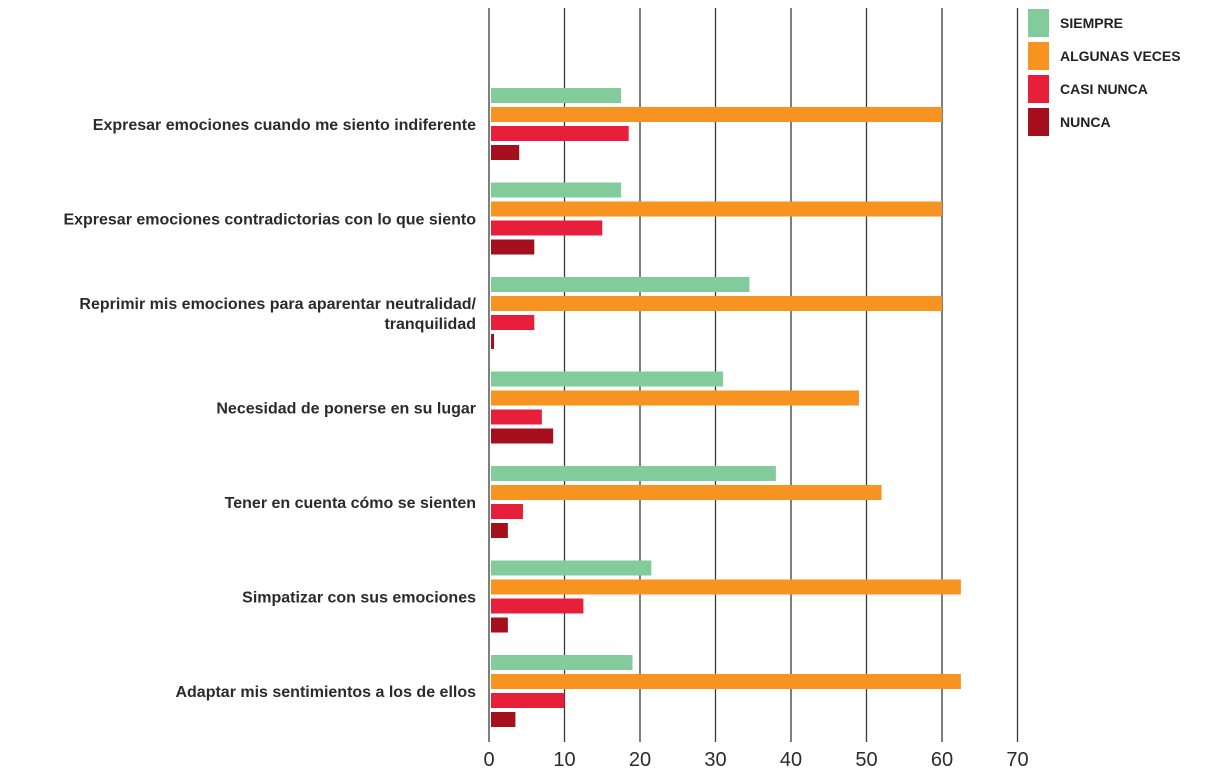 This screenshot has width=1206, height=774. What do you see at coordinates (942, 759) in the screenshot?
I see `x-tick-label: 60` at bounding box center [942, 759].